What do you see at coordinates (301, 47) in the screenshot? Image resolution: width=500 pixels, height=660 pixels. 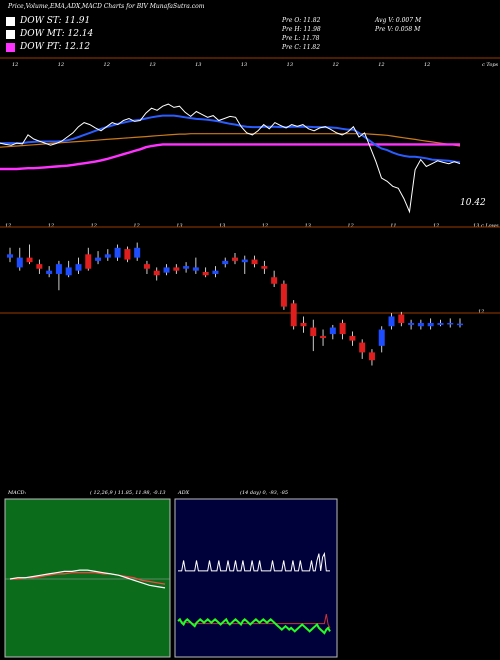 I see `ohlc-close: Pre C: 11.82` at bounding box center [301, 47].